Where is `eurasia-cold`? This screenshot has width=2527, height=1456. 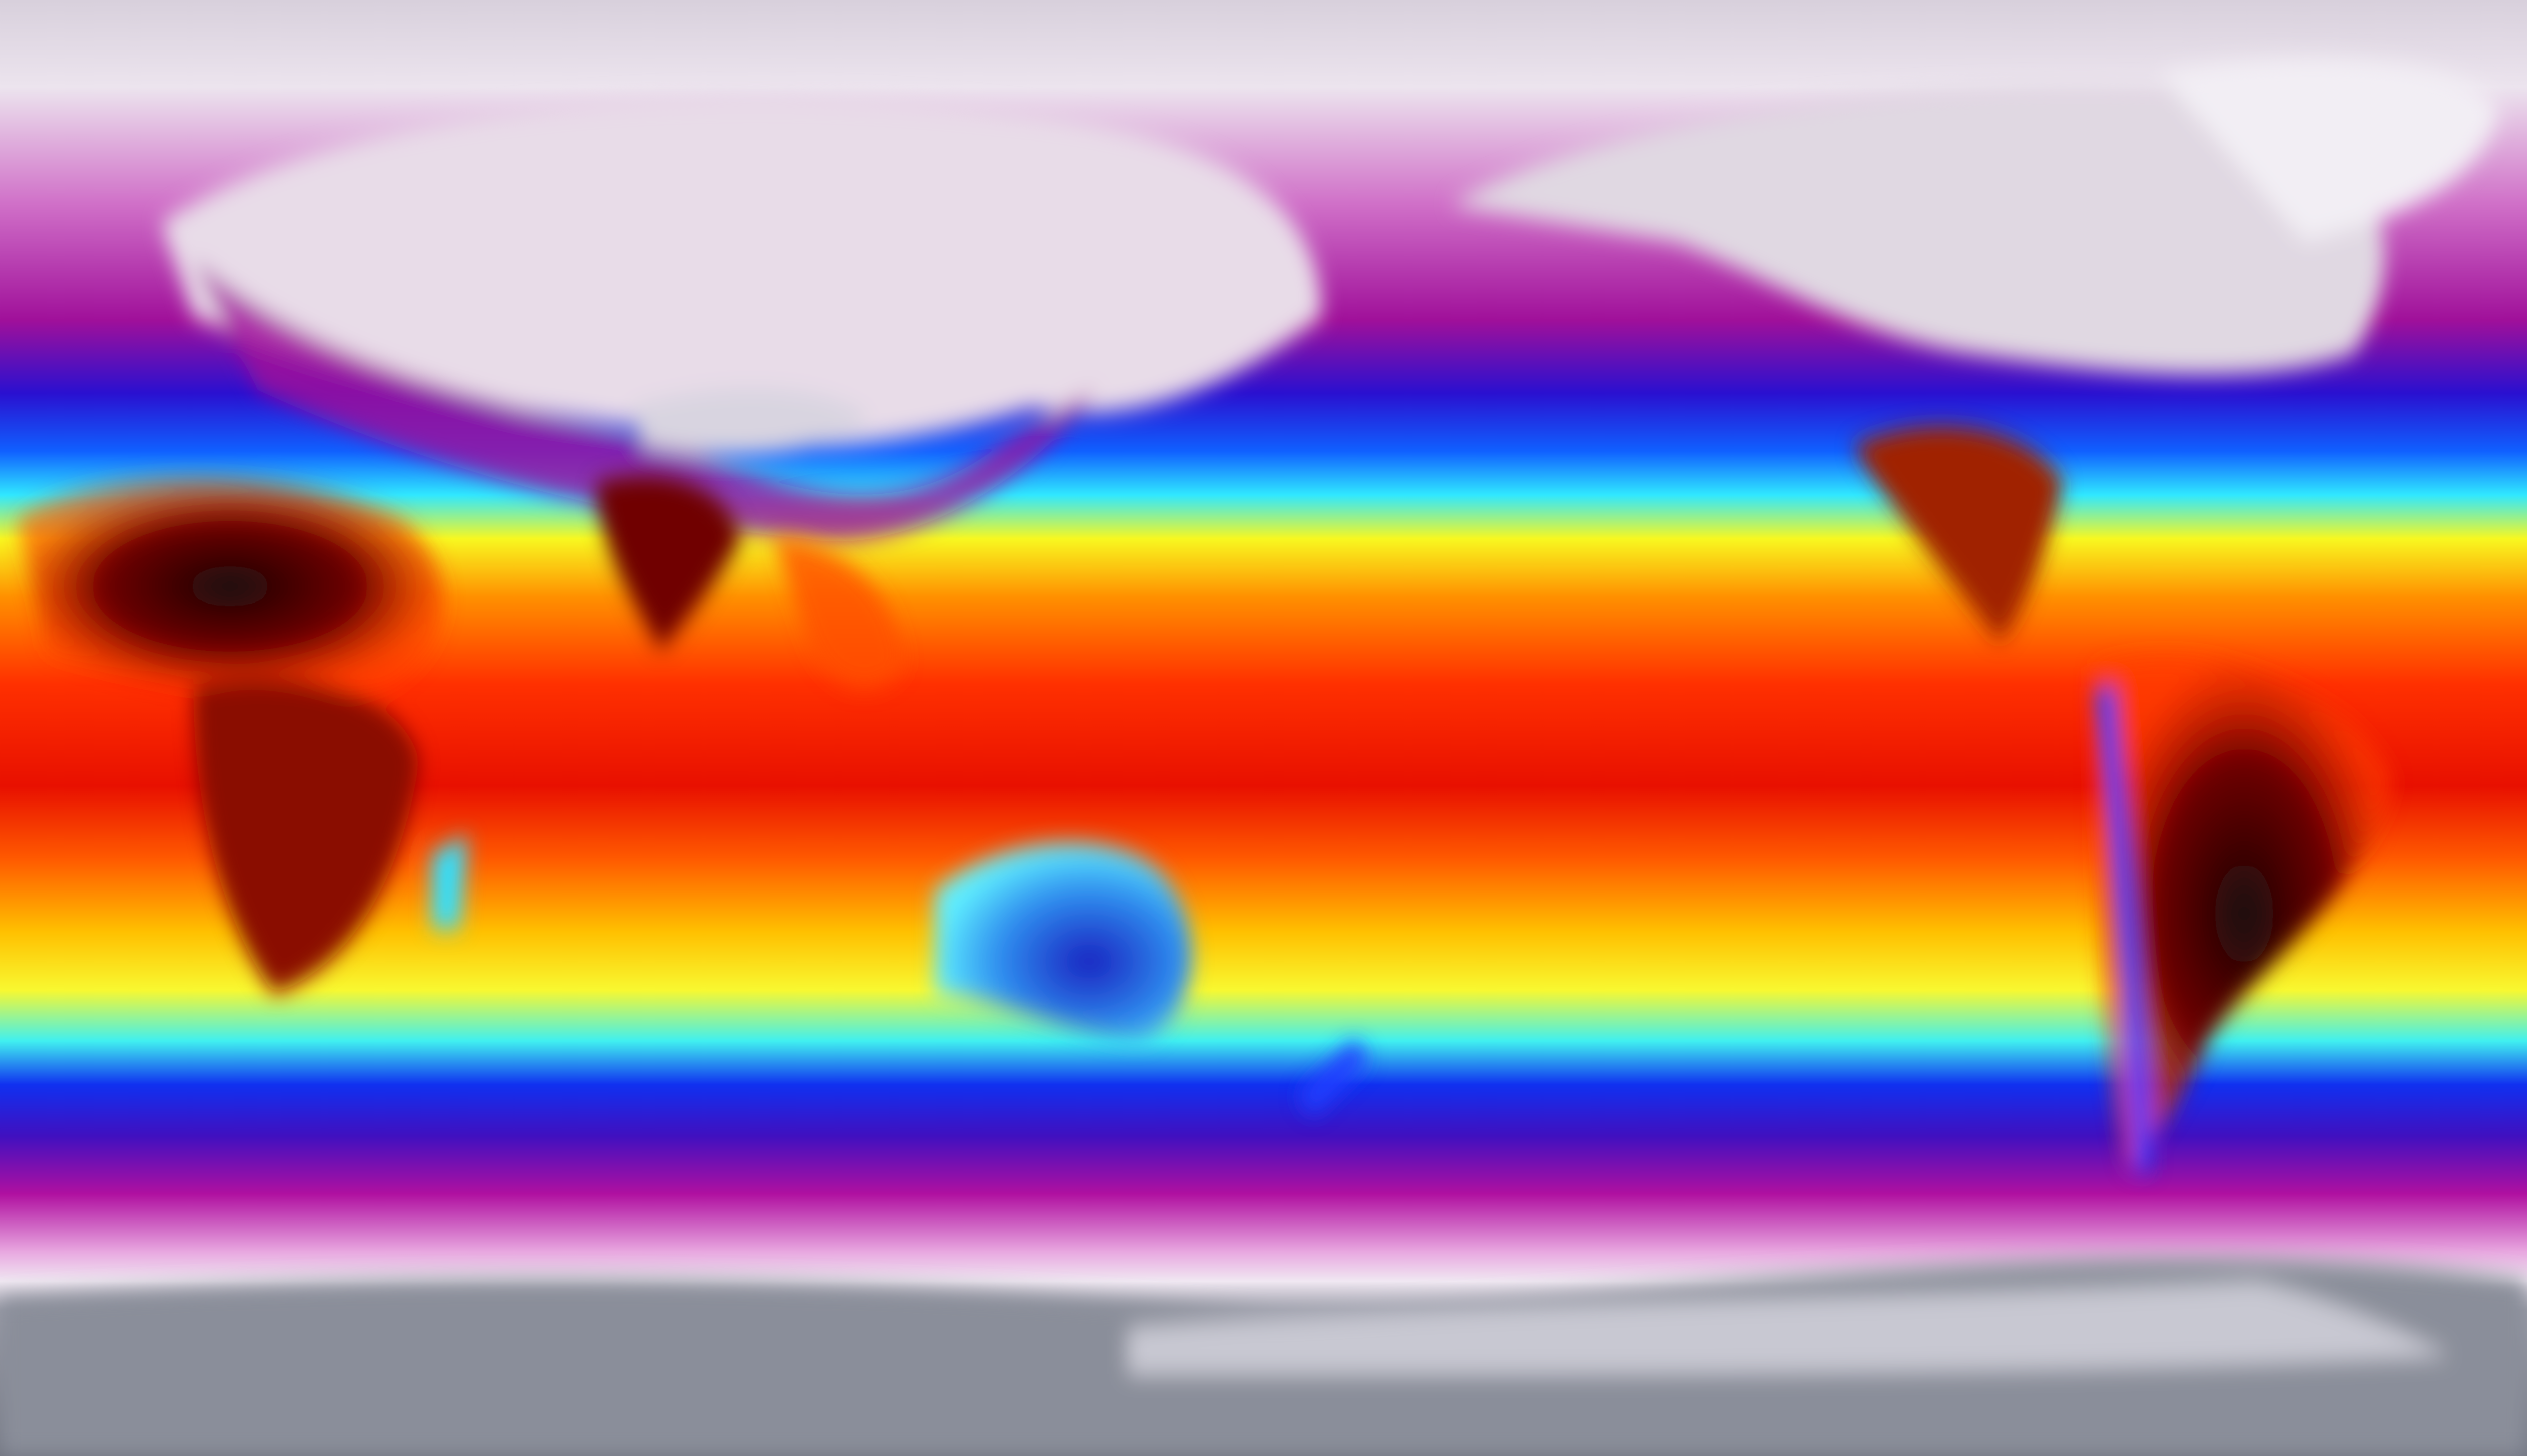
eurasia-cold is located at coordinates (741, 272).